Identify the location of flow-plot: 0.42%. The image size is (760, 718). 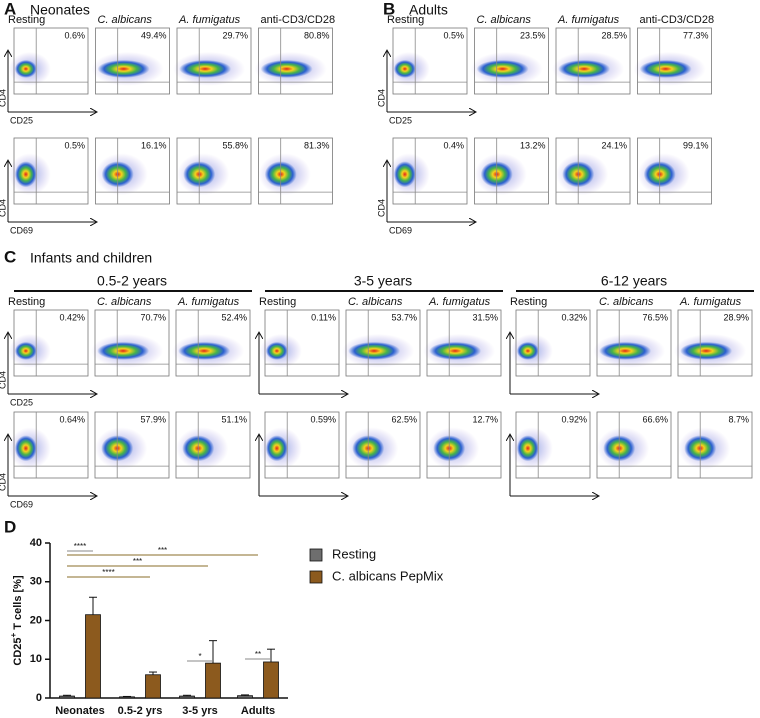
(48, 343).